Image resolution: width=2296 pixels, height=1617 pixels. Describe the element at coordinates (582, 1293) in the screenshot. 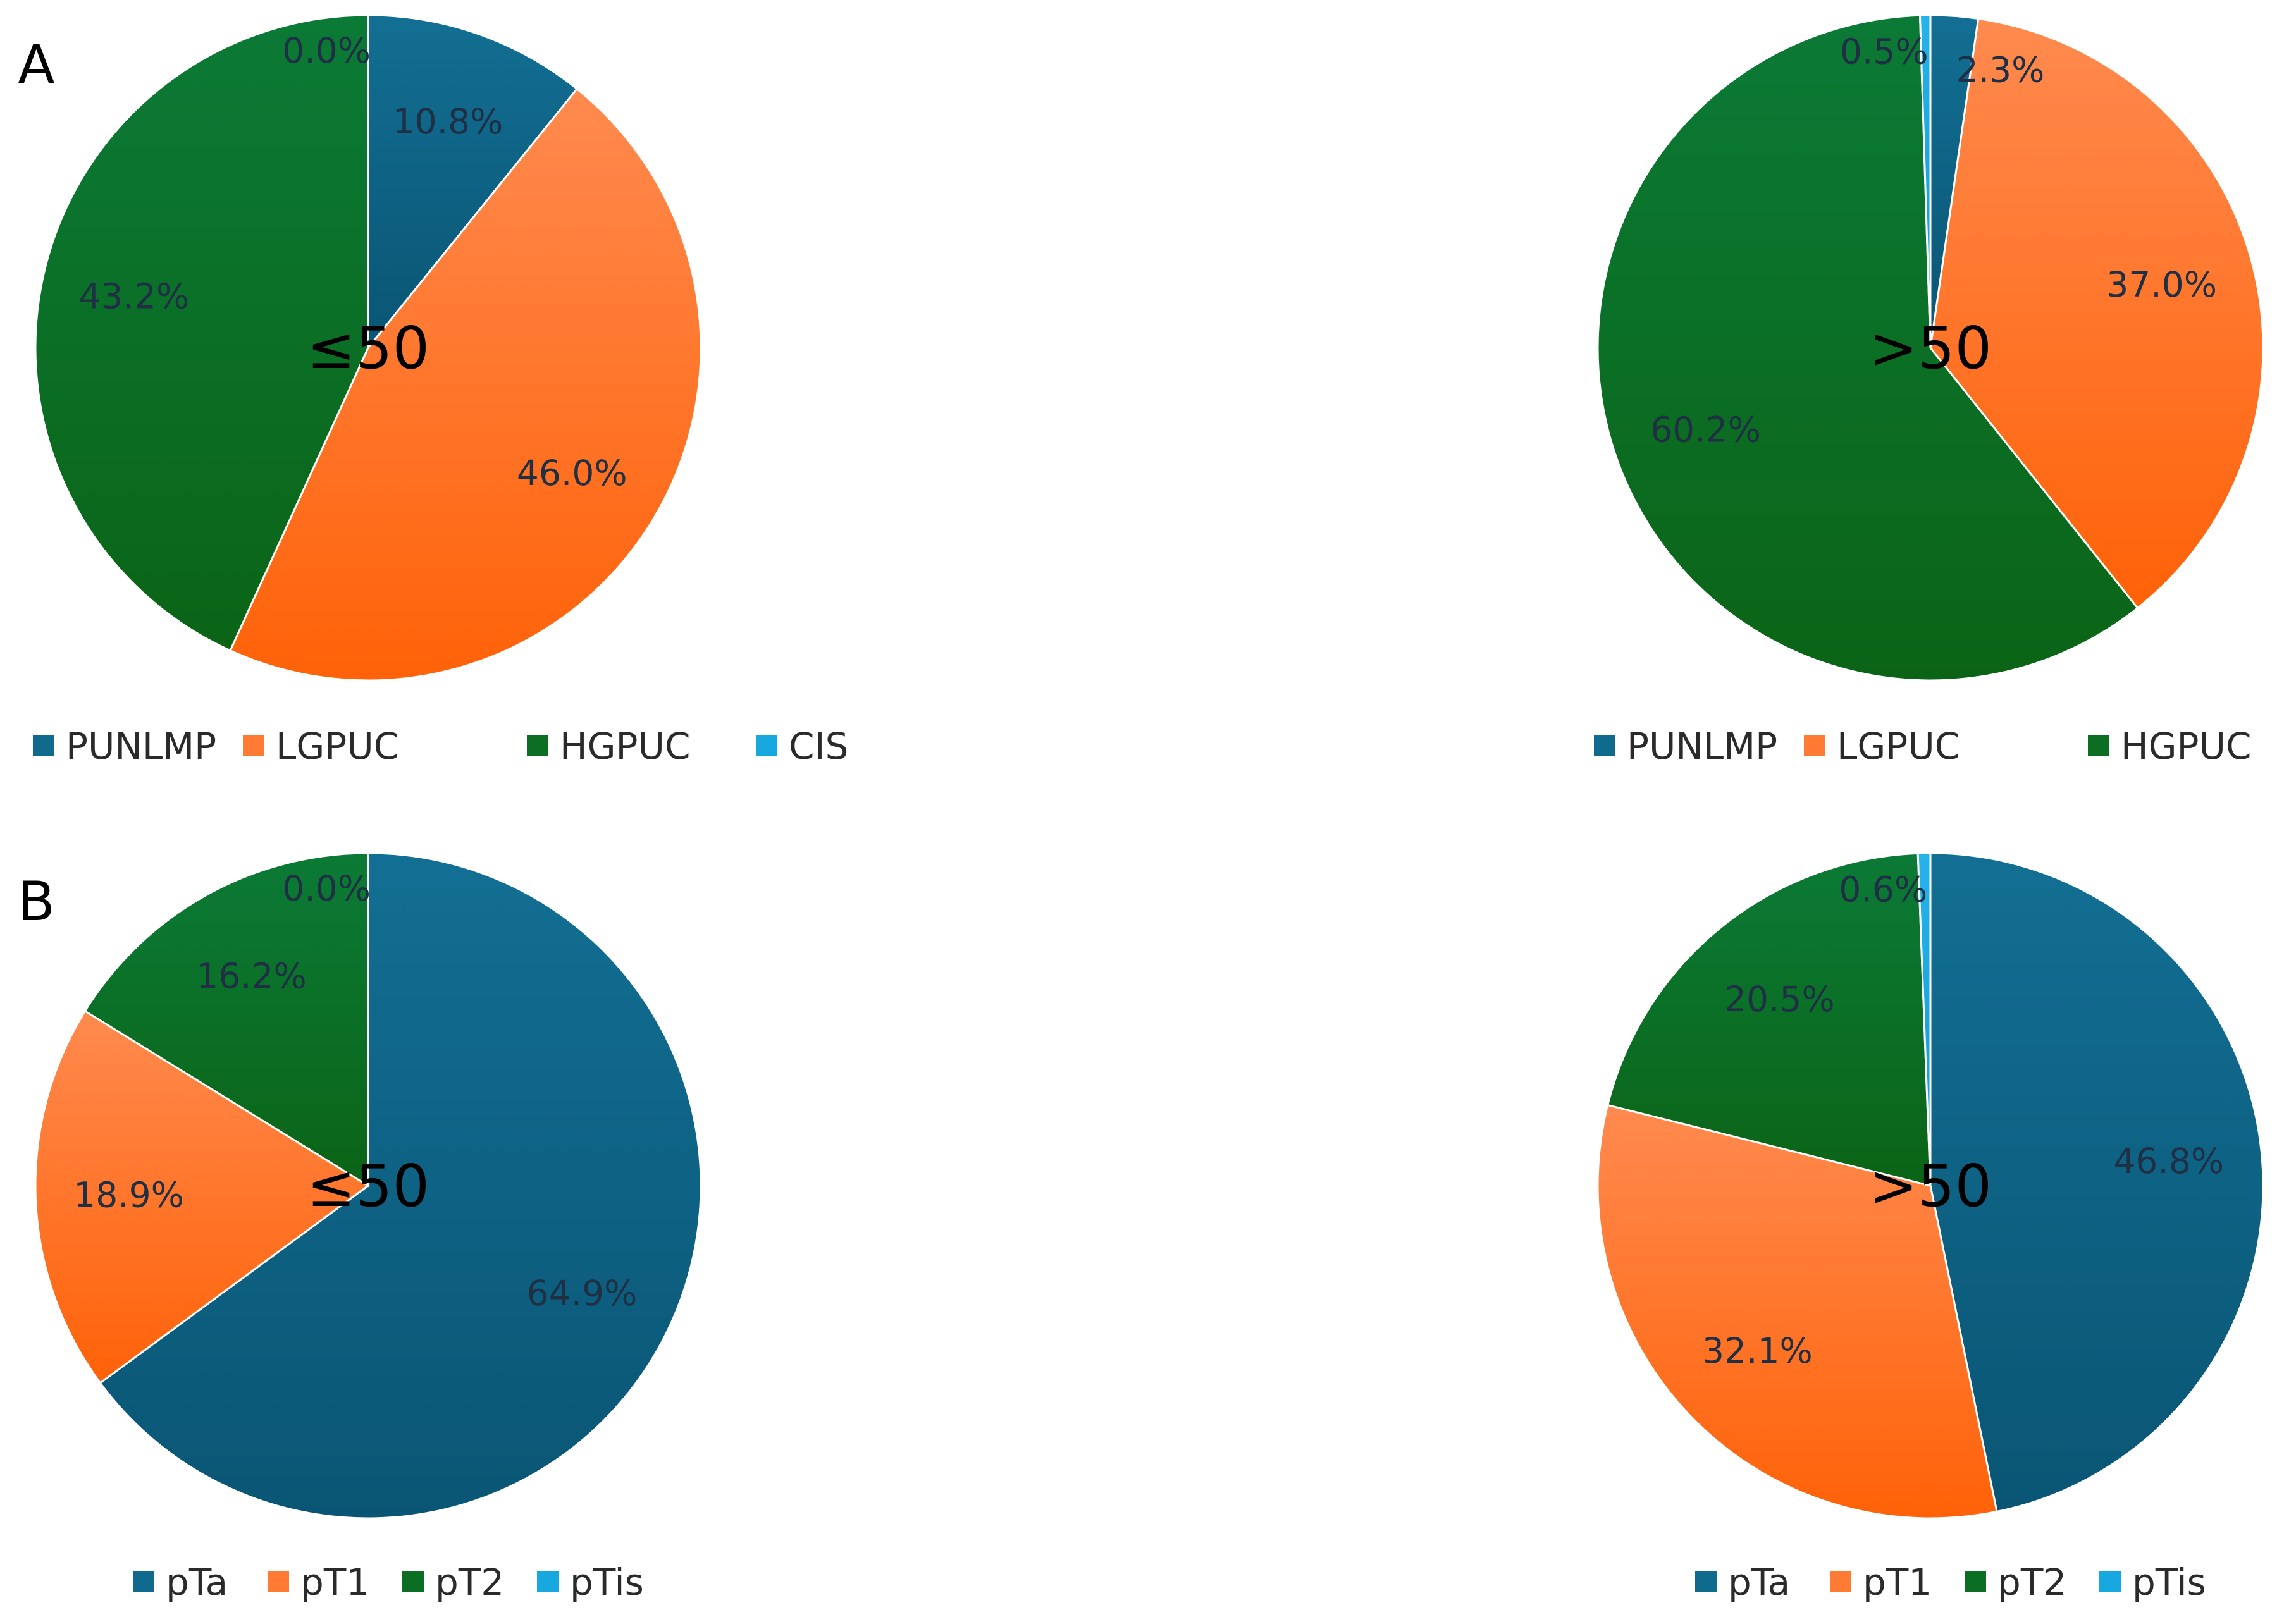

I see `slice-value-label: 64.9%` at that location.